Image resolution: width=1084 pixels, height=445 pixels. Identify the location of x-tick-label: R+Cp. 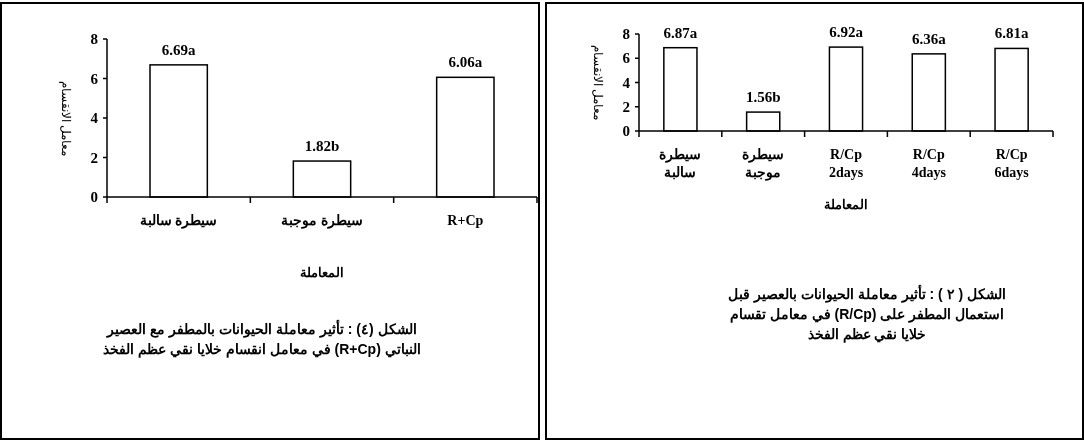
(465, 220).